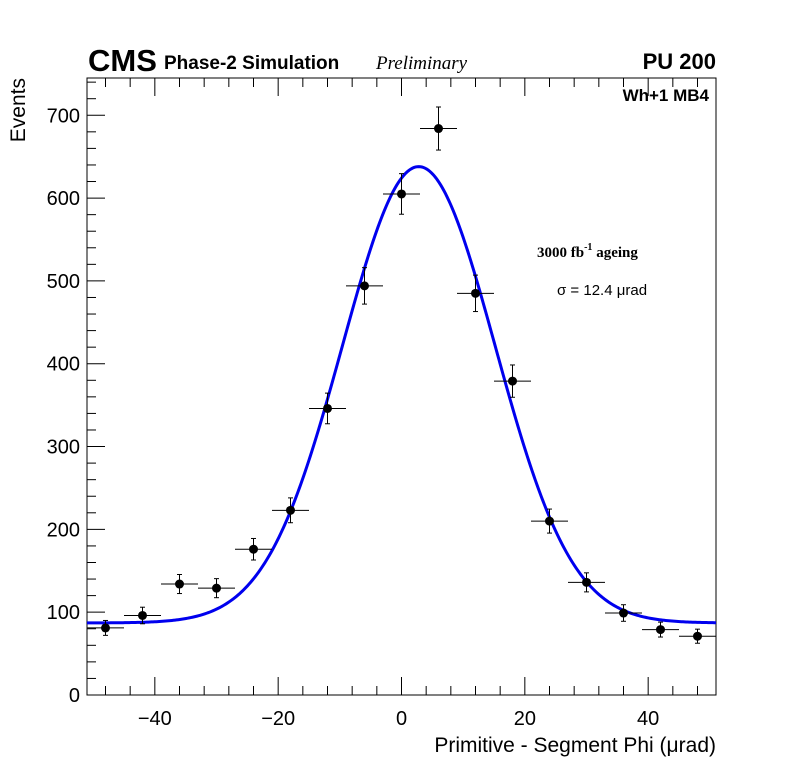 The width and height of the screenshot is (796, 772). What do you see at coordinates (421, 63) in the screenshot?
I see `status-label: Preliminary` at bounding box center [421, 63].